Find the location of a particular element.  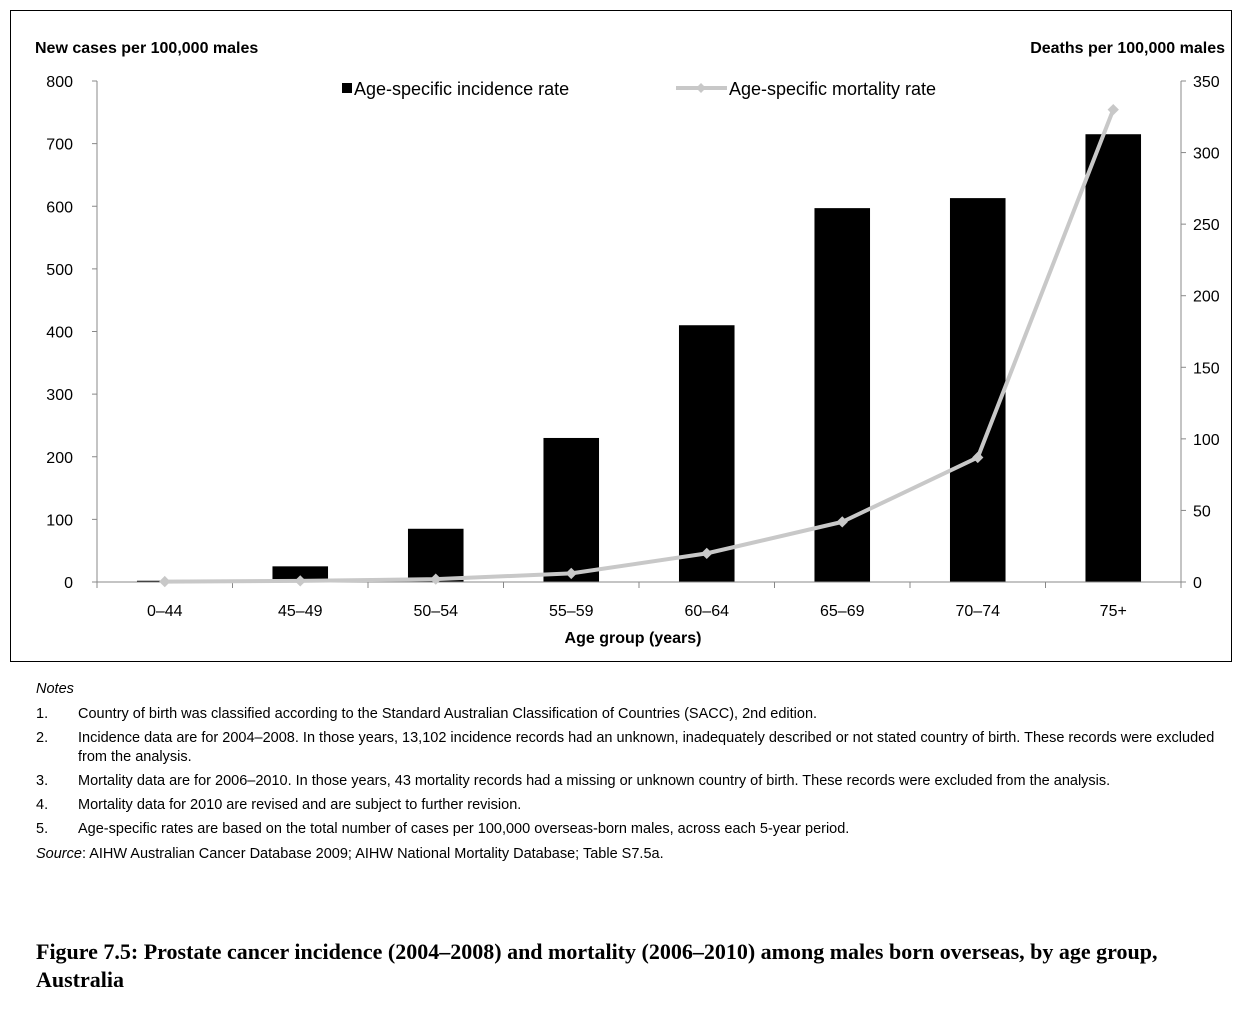

note-number: 3. is located at coordinates (42, 781).